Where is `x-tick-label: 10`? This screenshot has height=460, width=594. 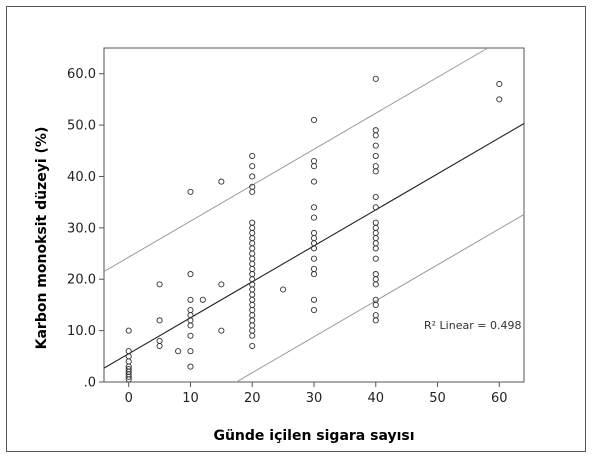
x-tick-label: 10 is located at coordinates (190, 398).